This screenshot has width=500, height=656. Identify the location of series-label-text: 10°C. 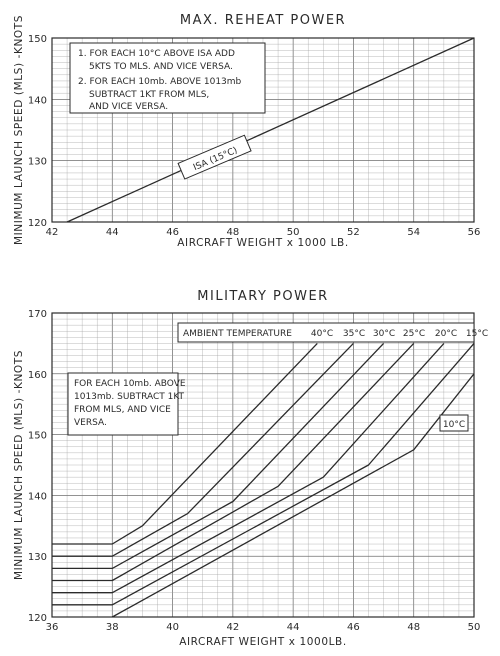
(454, 425).